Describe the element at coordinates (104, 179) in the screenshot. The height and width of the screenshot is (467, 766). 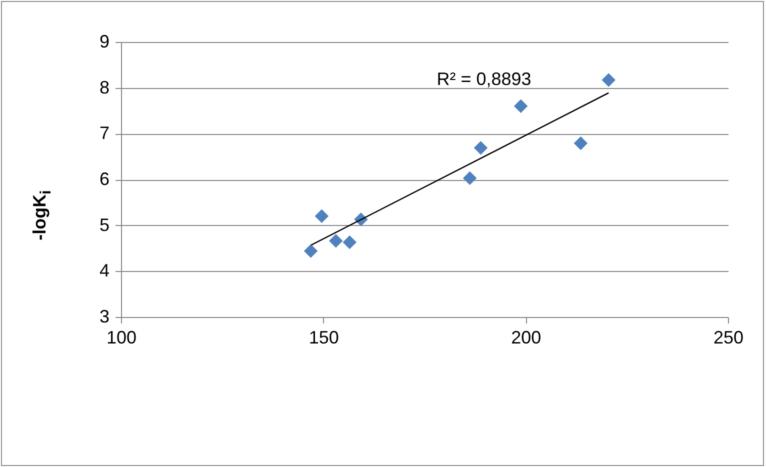
I see `y-tick-label: 6` at that location.